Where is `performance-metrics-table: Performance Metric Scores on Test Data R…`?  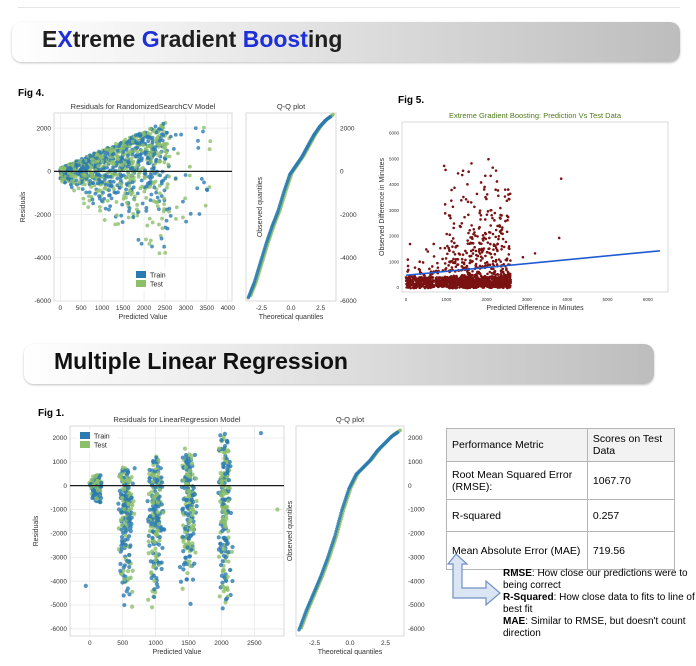
performance-metrics-table: Performance Metric Scores on Test Data R… is located at coordinates (561, 499).